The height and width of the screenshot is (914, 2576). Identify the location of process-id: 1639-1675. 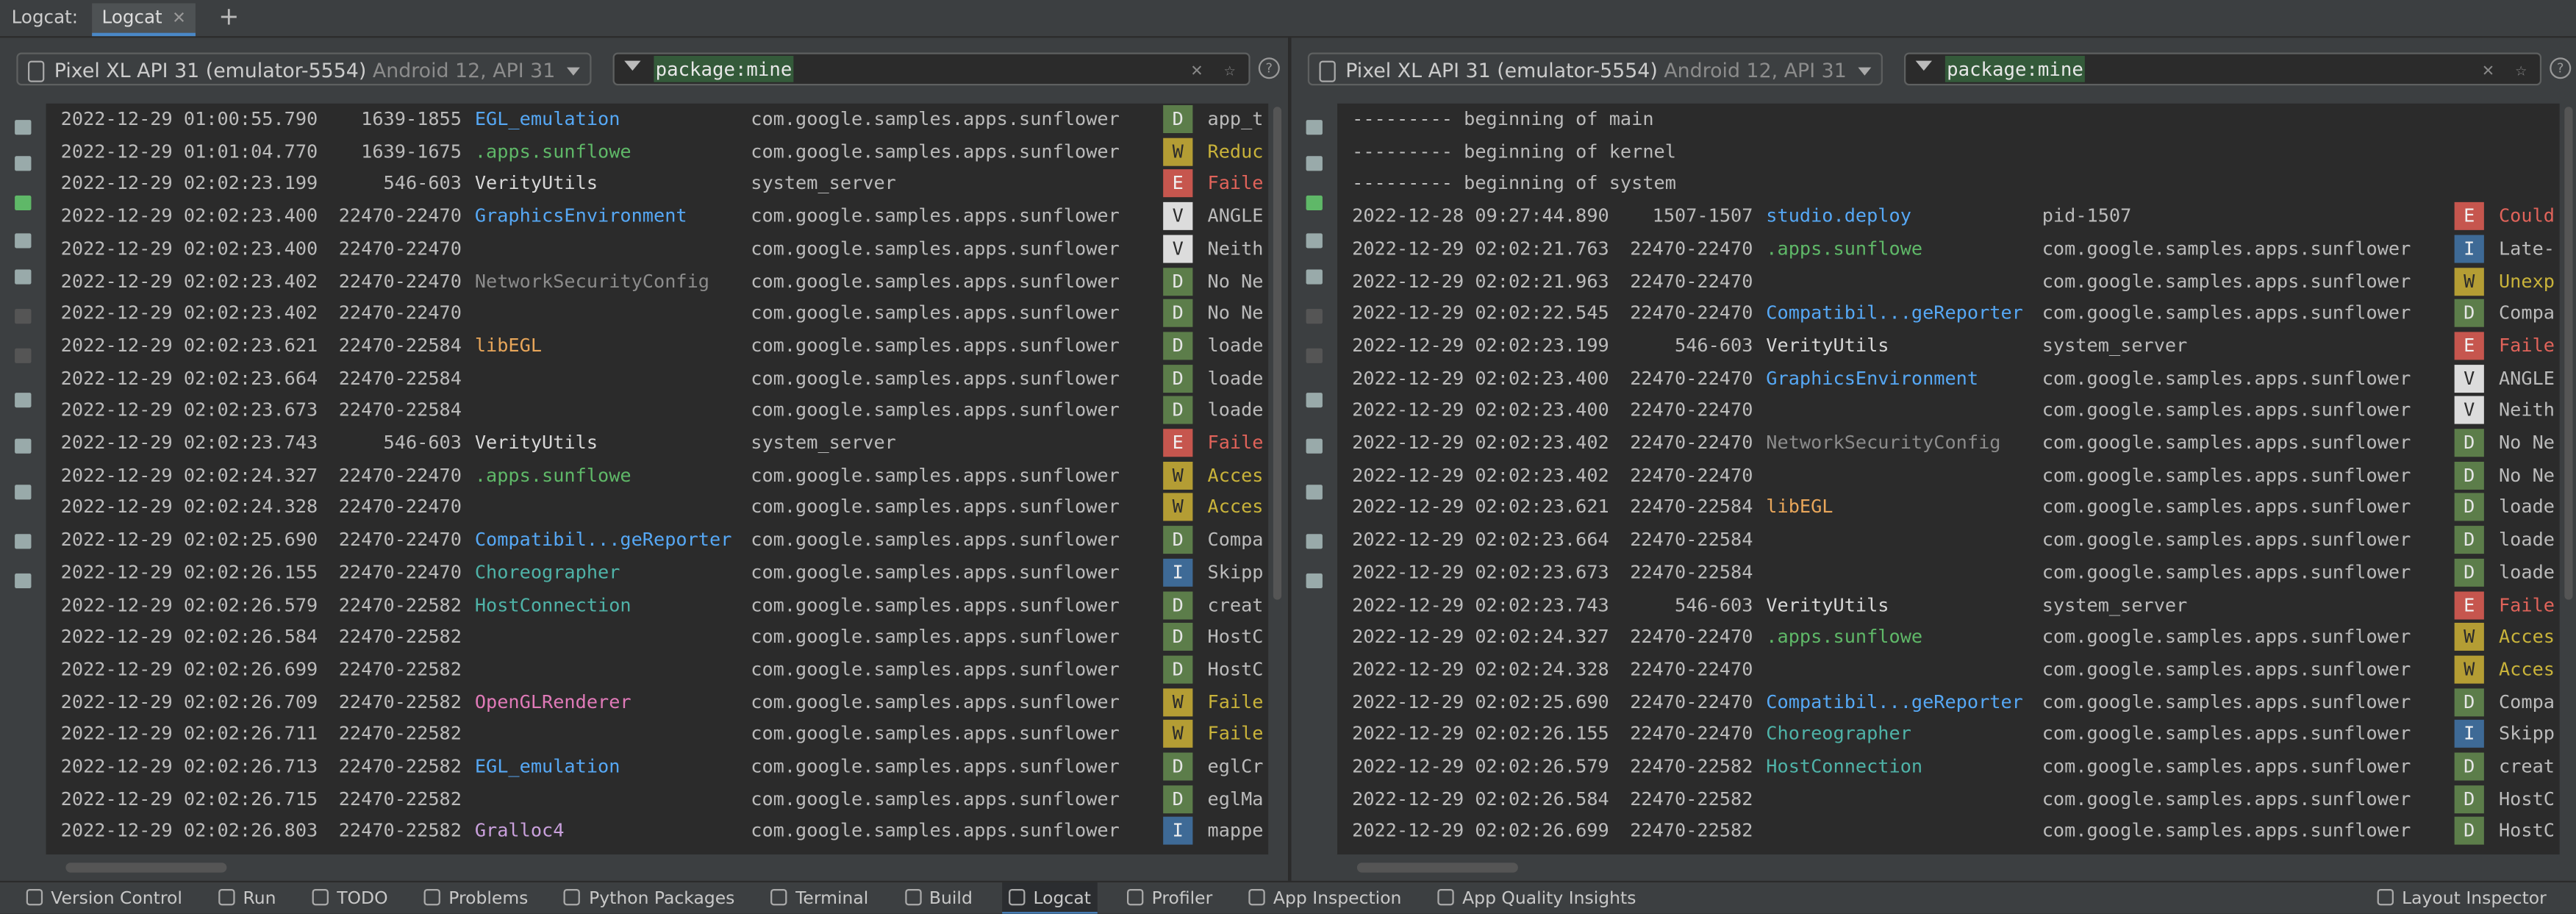
(411, 151).